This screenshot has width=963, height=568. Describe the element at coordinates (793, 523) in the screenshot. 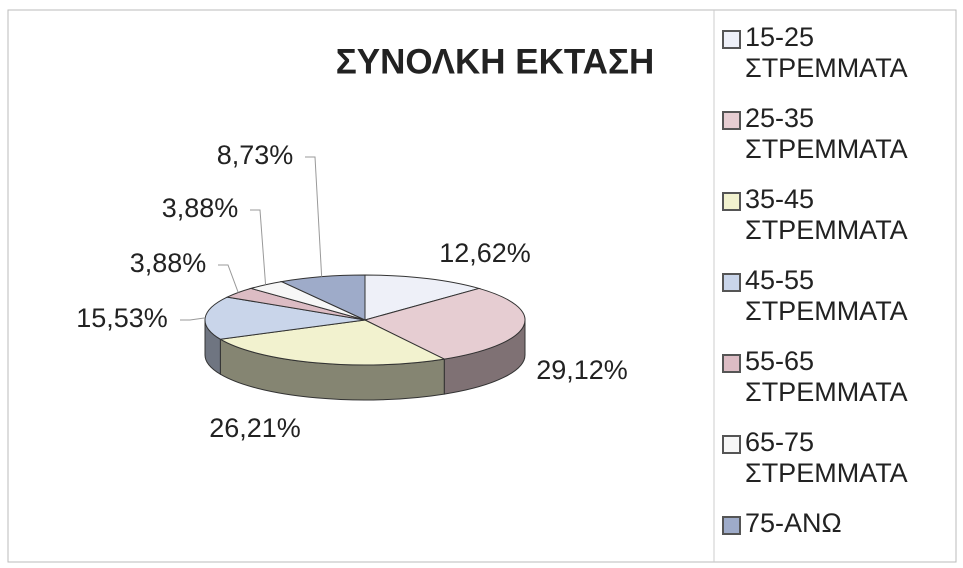

I see `legend-label: 75-ΑΝΩ` at that location.